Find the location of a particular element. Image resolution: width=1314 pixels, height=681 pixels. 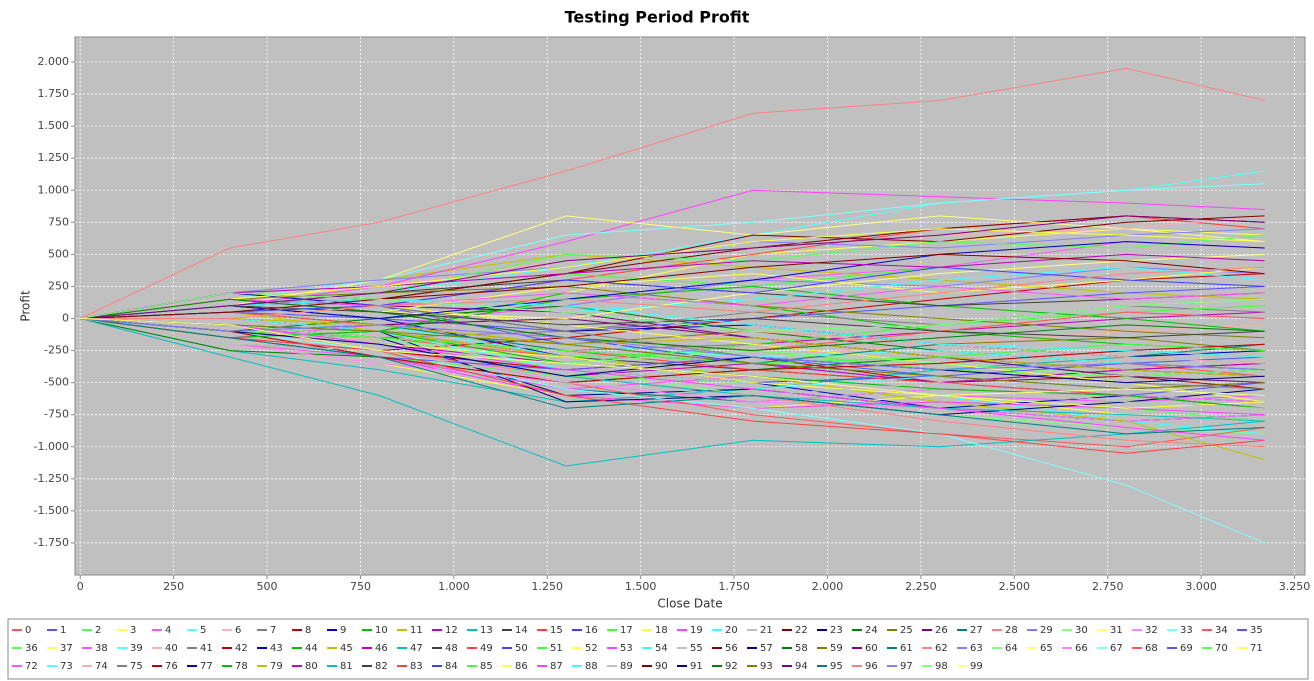

legend-label: 50 is located at coordinates (521, 648).